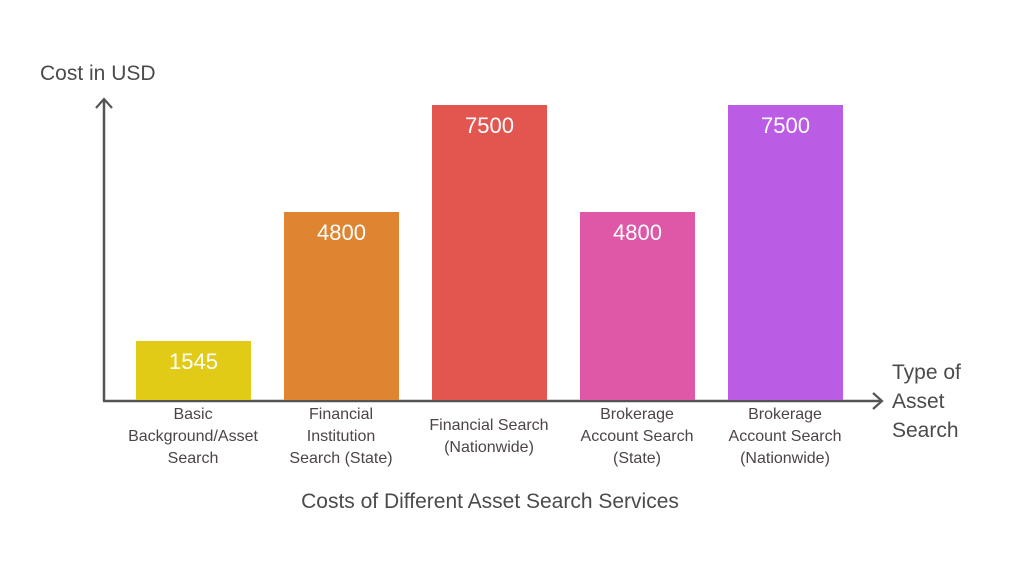 This screenshot has height=580, width=1024. What do you see at coordinates (489, 252) in the screenshot?
I see `bar-financial-search-nationwide: 7500` at bounding box center [489, 252].